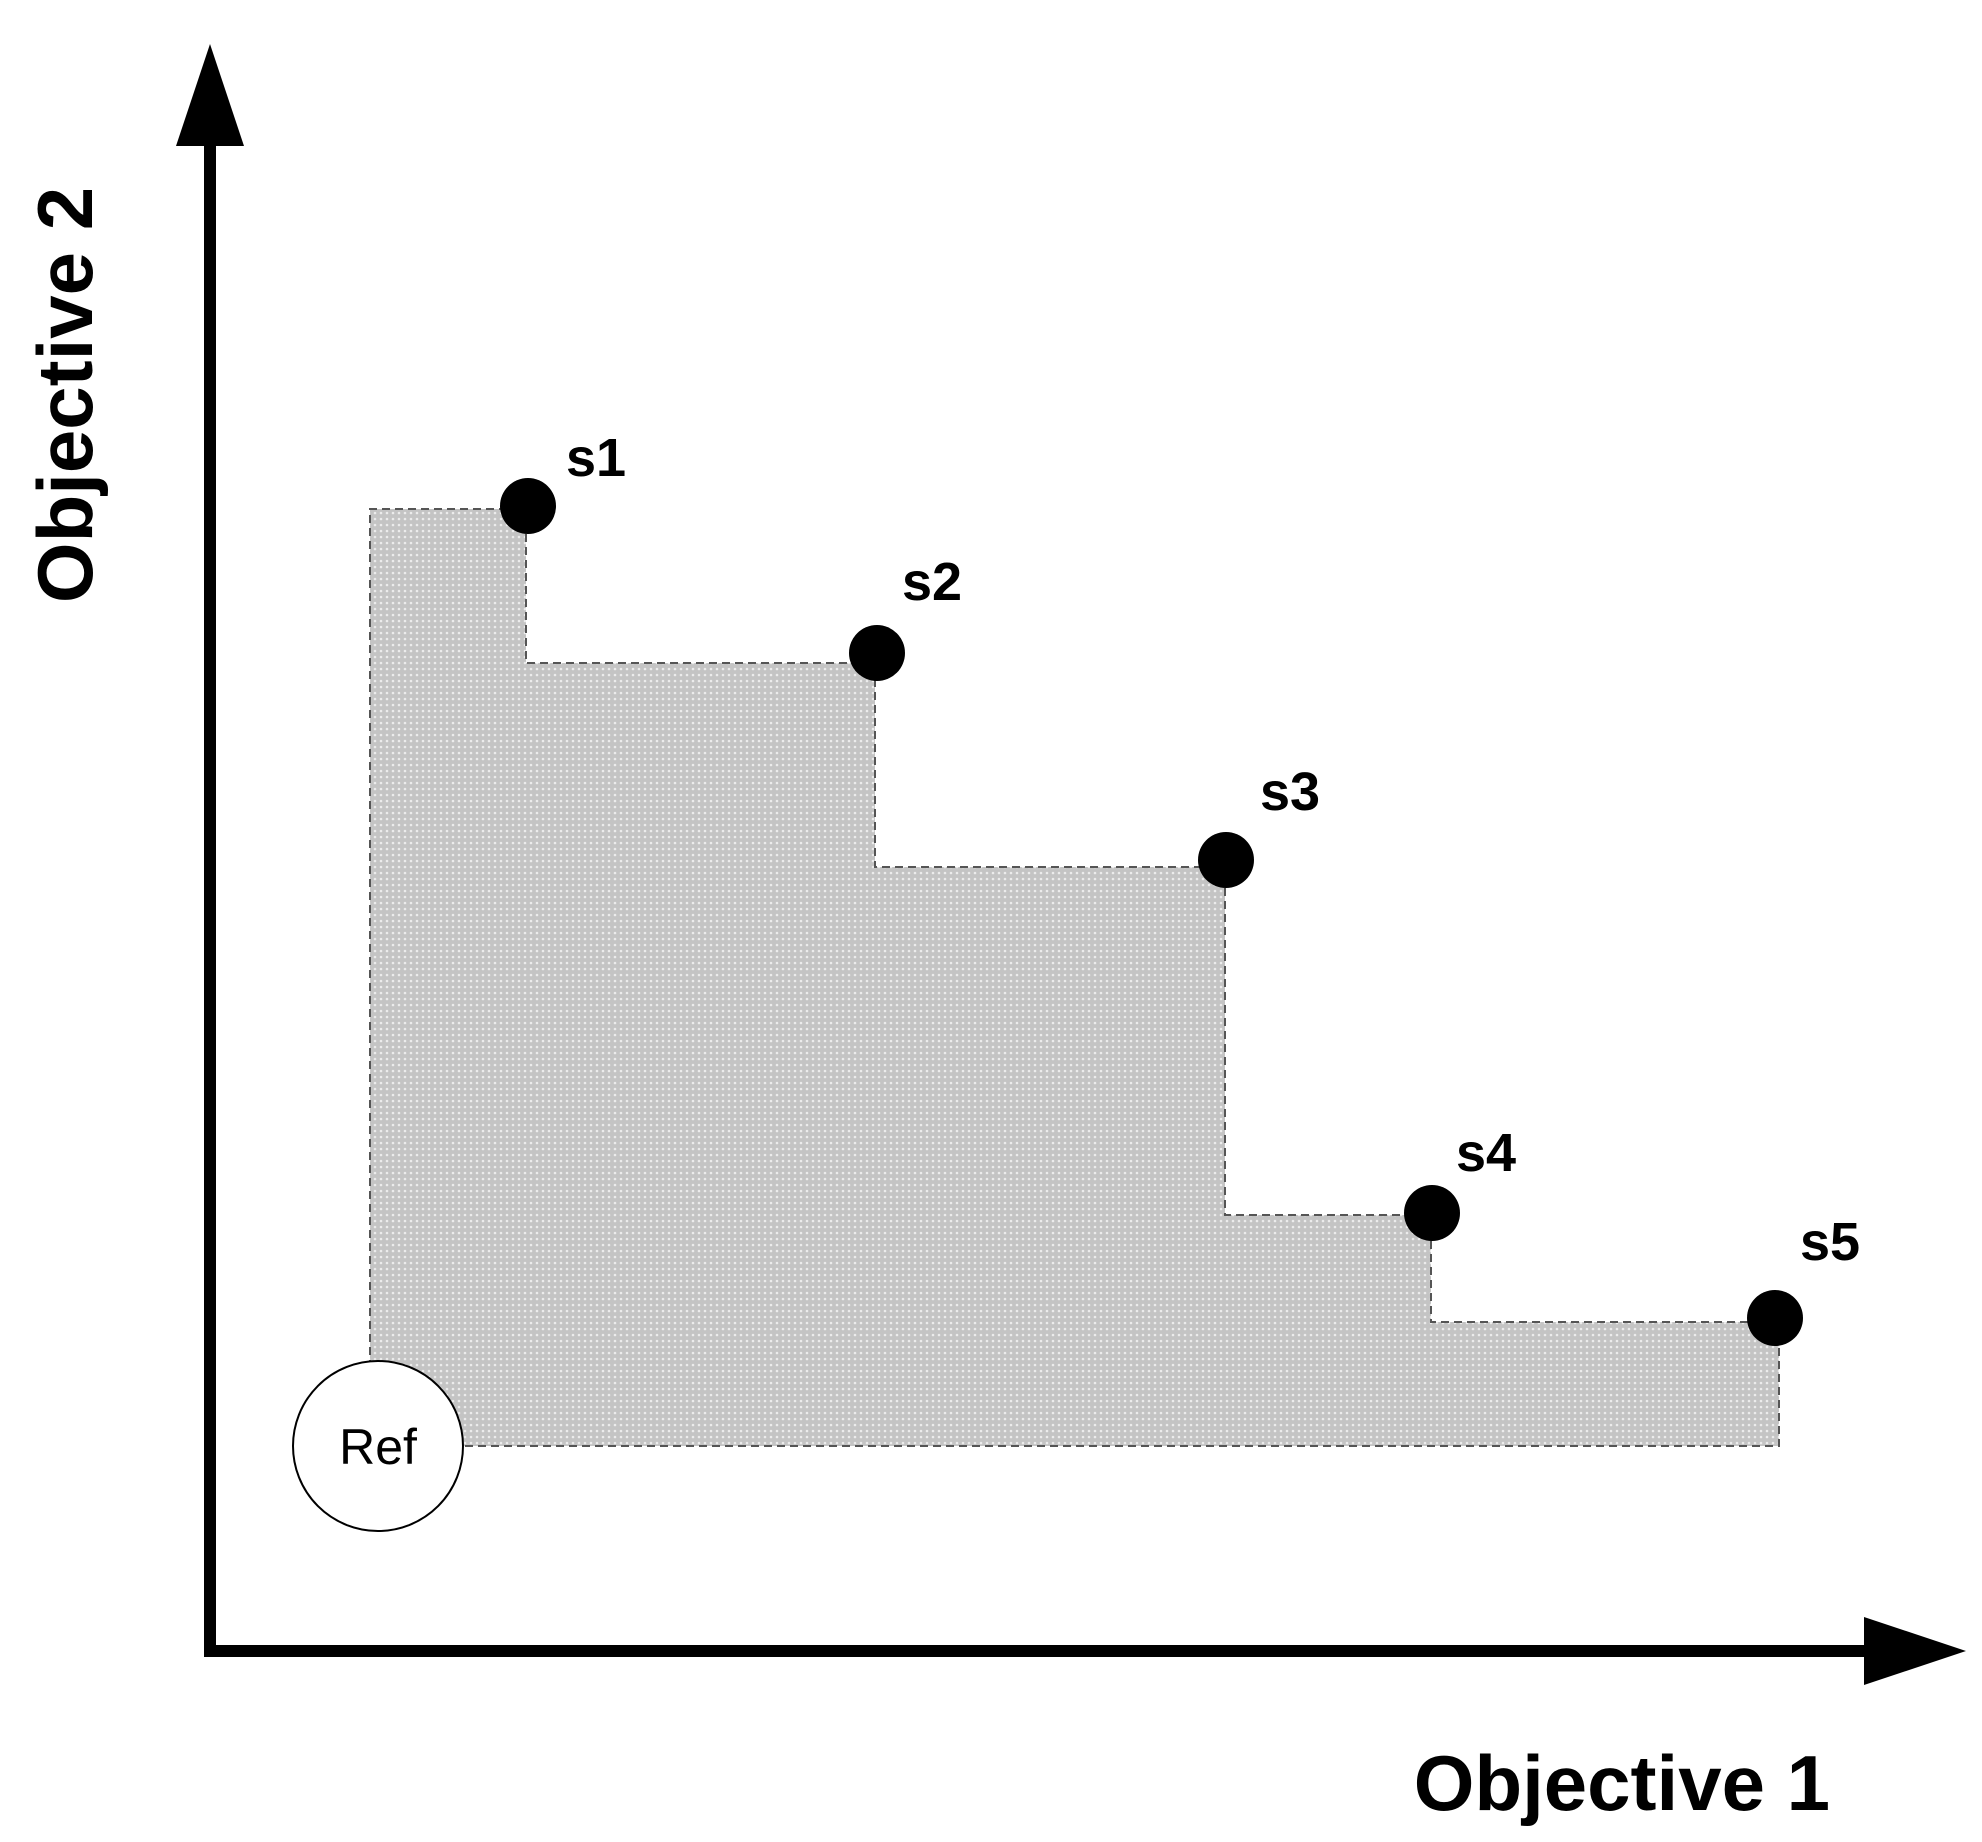 The height and width of the screenshot is (1842, 1982). I want to click on reference-point-label: Ref, so click(378, 1447).